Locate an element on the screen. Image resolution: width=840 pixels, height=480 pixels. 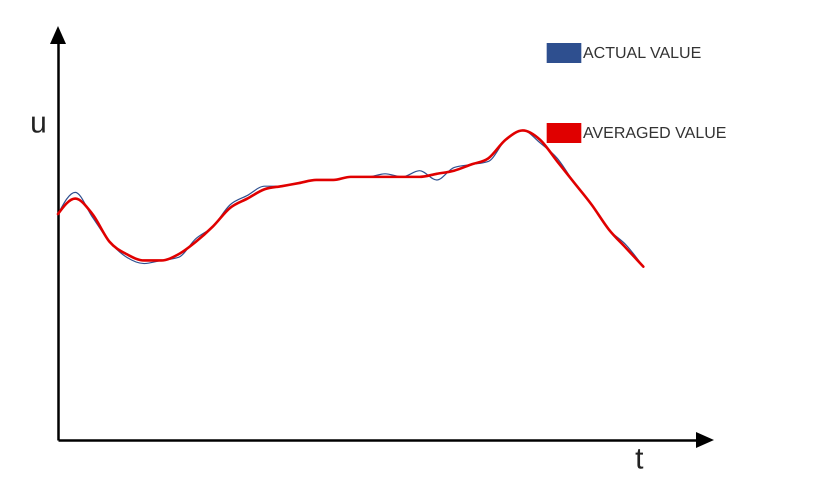
legend-label: AVERAGED VALUE is located at coordinates (654, 133).